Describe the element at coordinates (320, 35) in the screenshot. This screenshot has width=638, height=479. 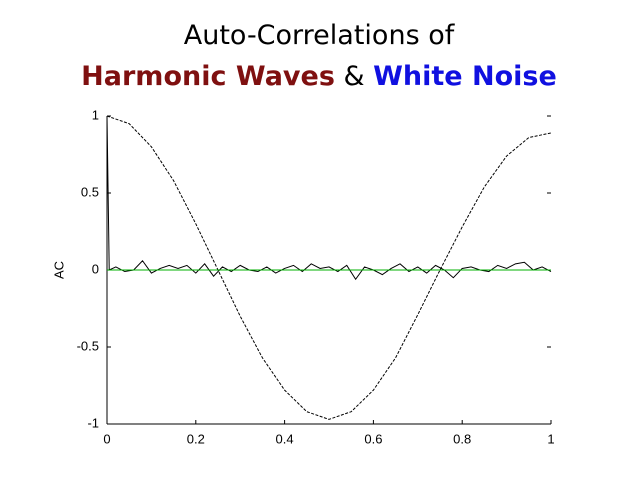
I see `chart-title: Auto-Correlations of` at that location.